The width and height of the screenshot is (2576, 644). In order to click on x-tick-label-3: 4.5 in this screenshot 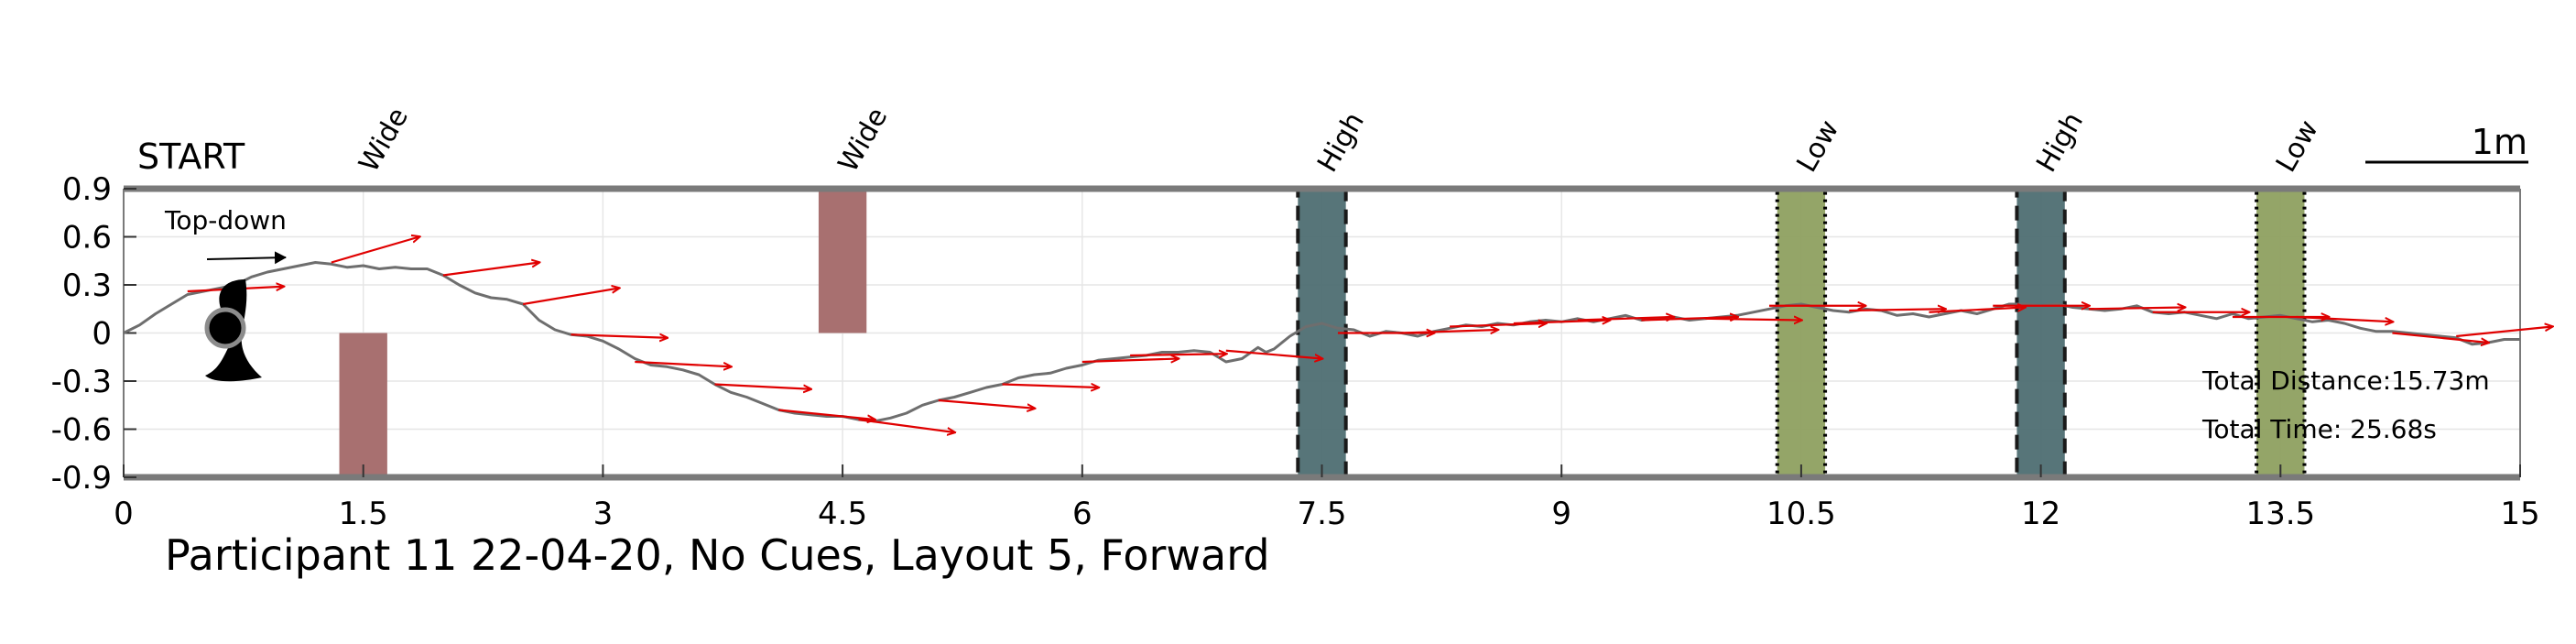, I will do `click(842, 514)`.